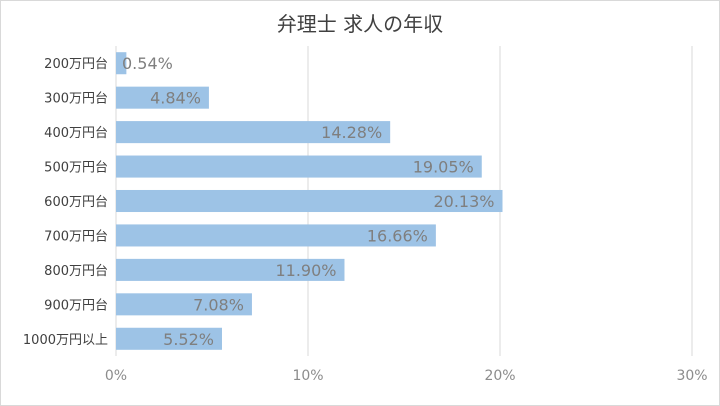 This screenshot has height=406, width=720. I want to click on data-label: 14.28%, so click(351, 132).